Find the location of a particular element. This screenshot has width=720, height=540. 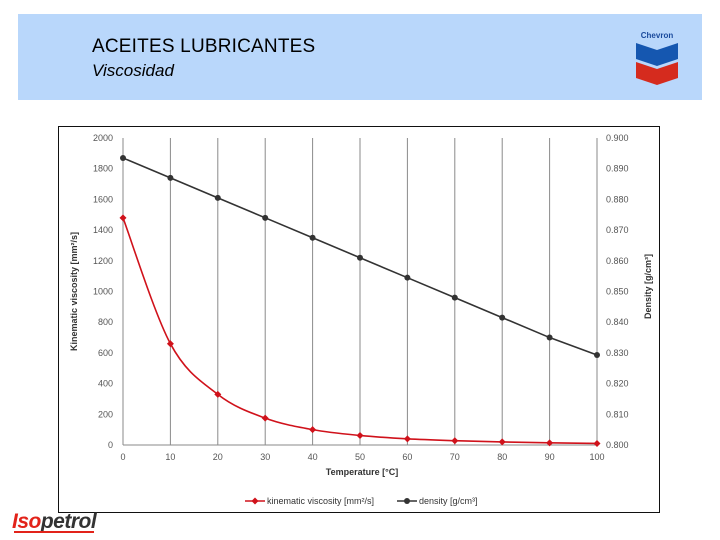

y2-tick-label: 0.880 is located at coordinates (617, 199).